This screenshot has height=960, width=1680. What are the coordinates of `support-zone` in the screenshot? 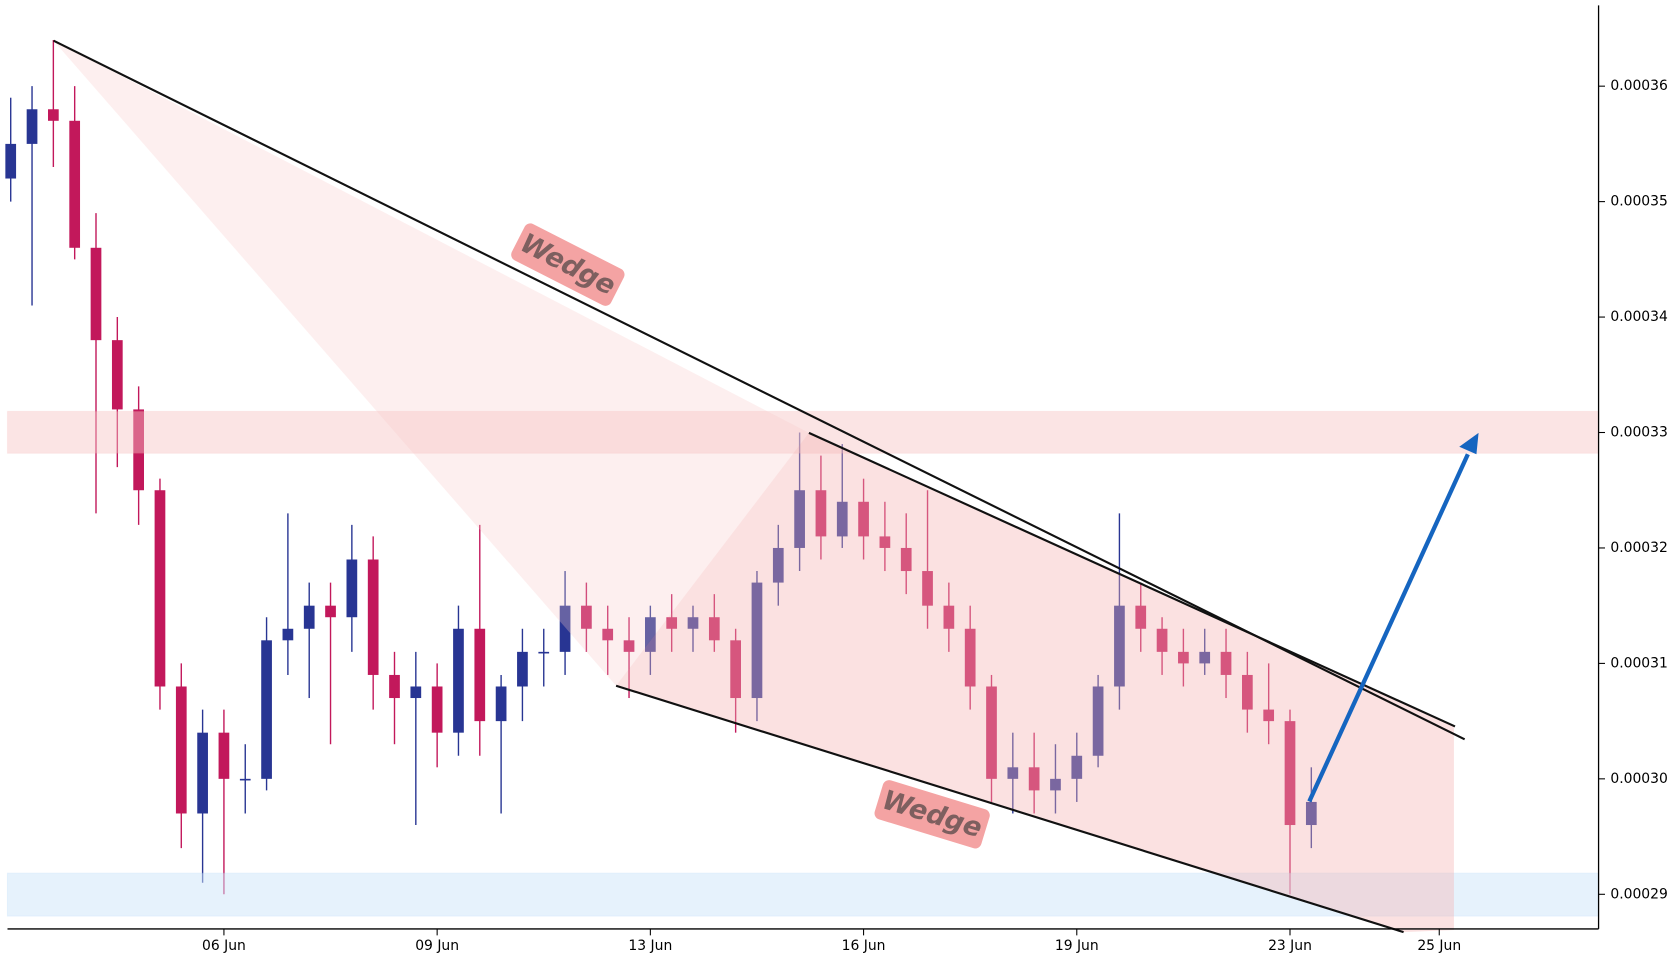 It's located at (803, 894).